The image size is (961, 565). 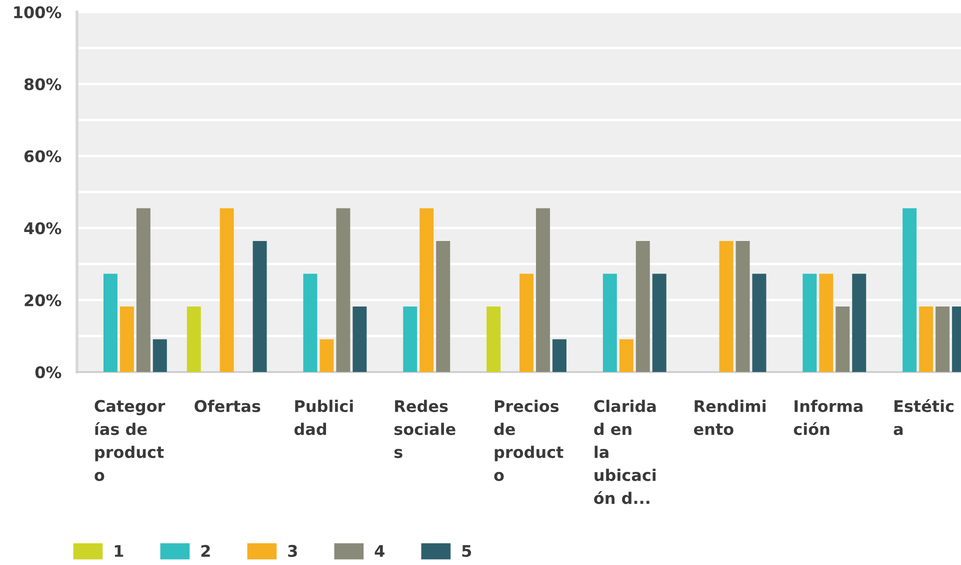 I want to click on x-tick-label: Publici dad, so click(x=323, y=418).